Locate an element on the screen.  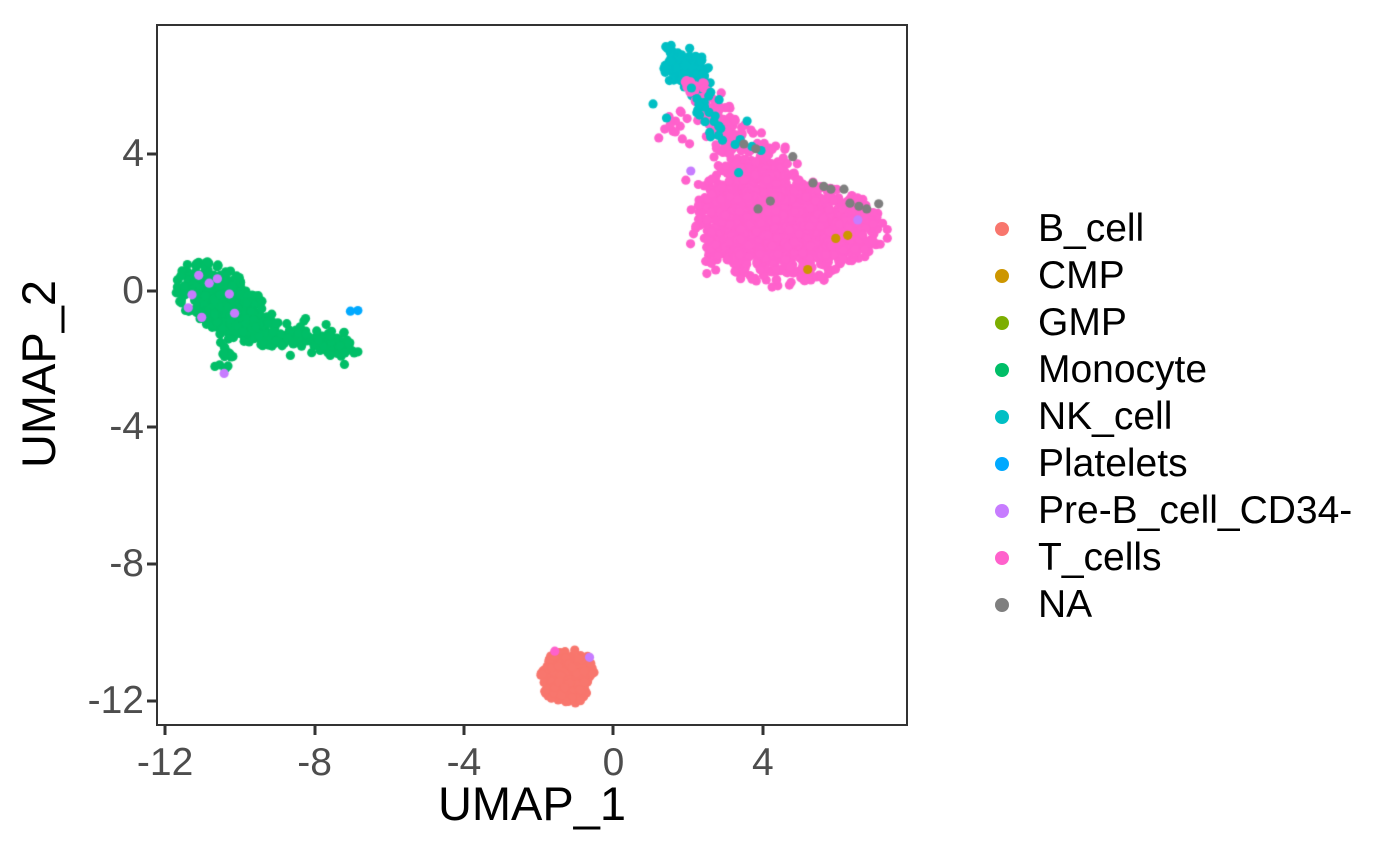
x-tick-label: 4 is located at coordinates (763, 762).